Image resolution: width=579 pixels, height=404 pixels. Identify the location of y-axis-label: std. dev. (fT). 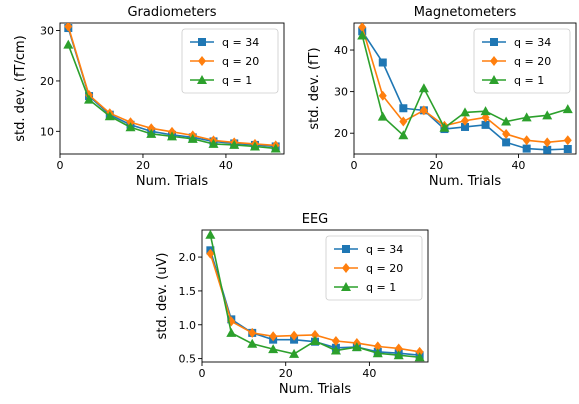
(314, 88).